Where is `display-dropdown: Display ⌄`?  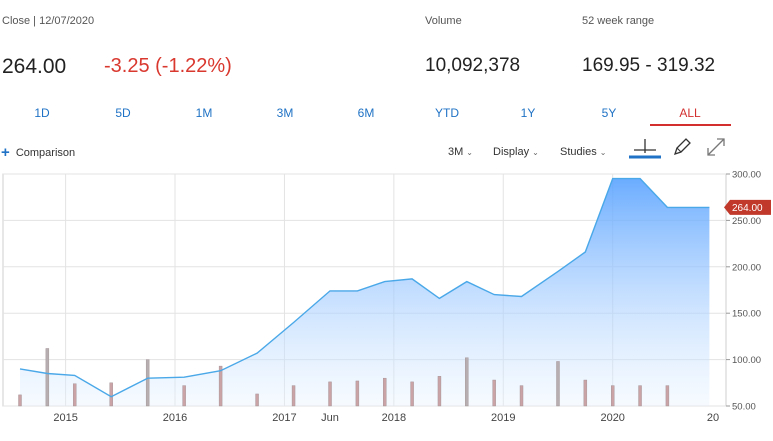 display-dropdown: Display ⌄ is located at coordinates (516, 152).